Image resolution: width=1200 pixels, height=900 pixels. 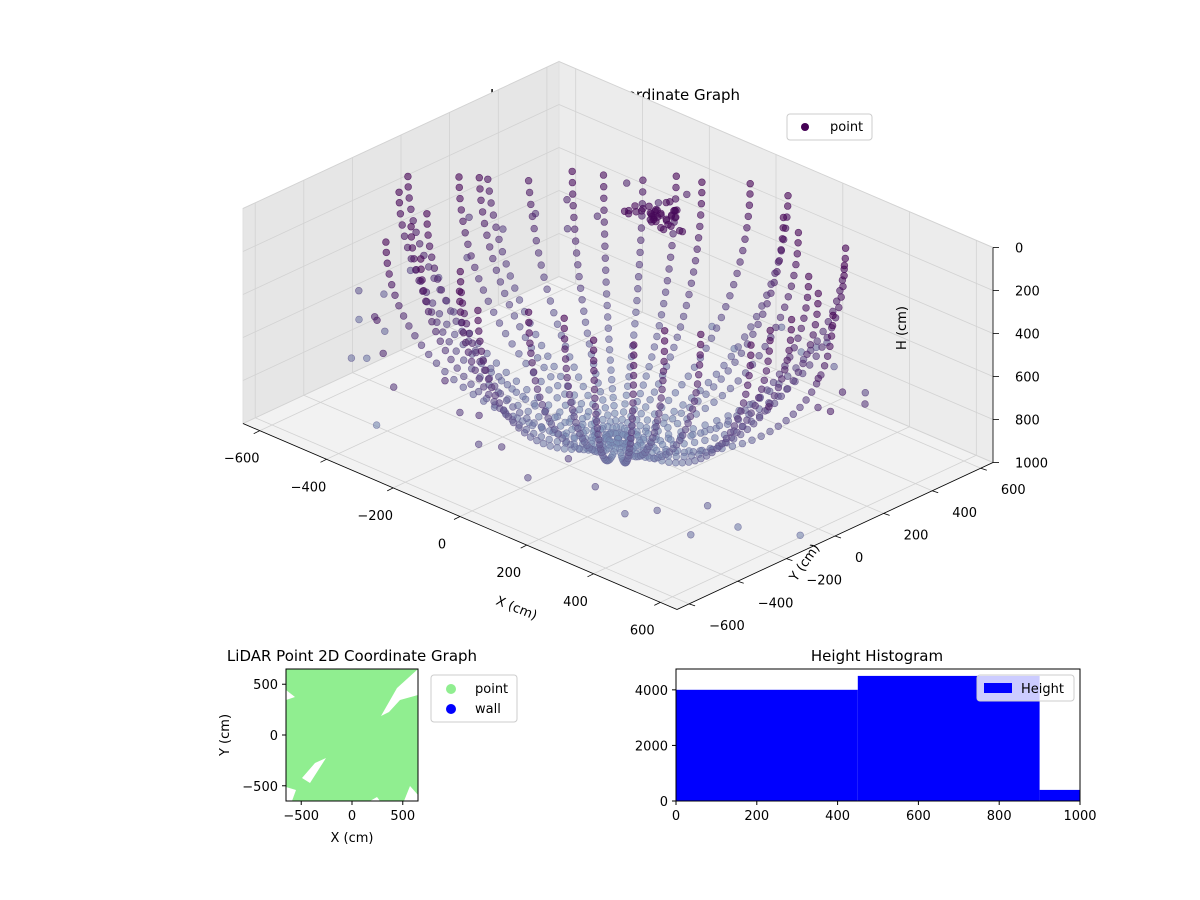 I want to click on chart-3d-gridline, so click(x=401, y=178).